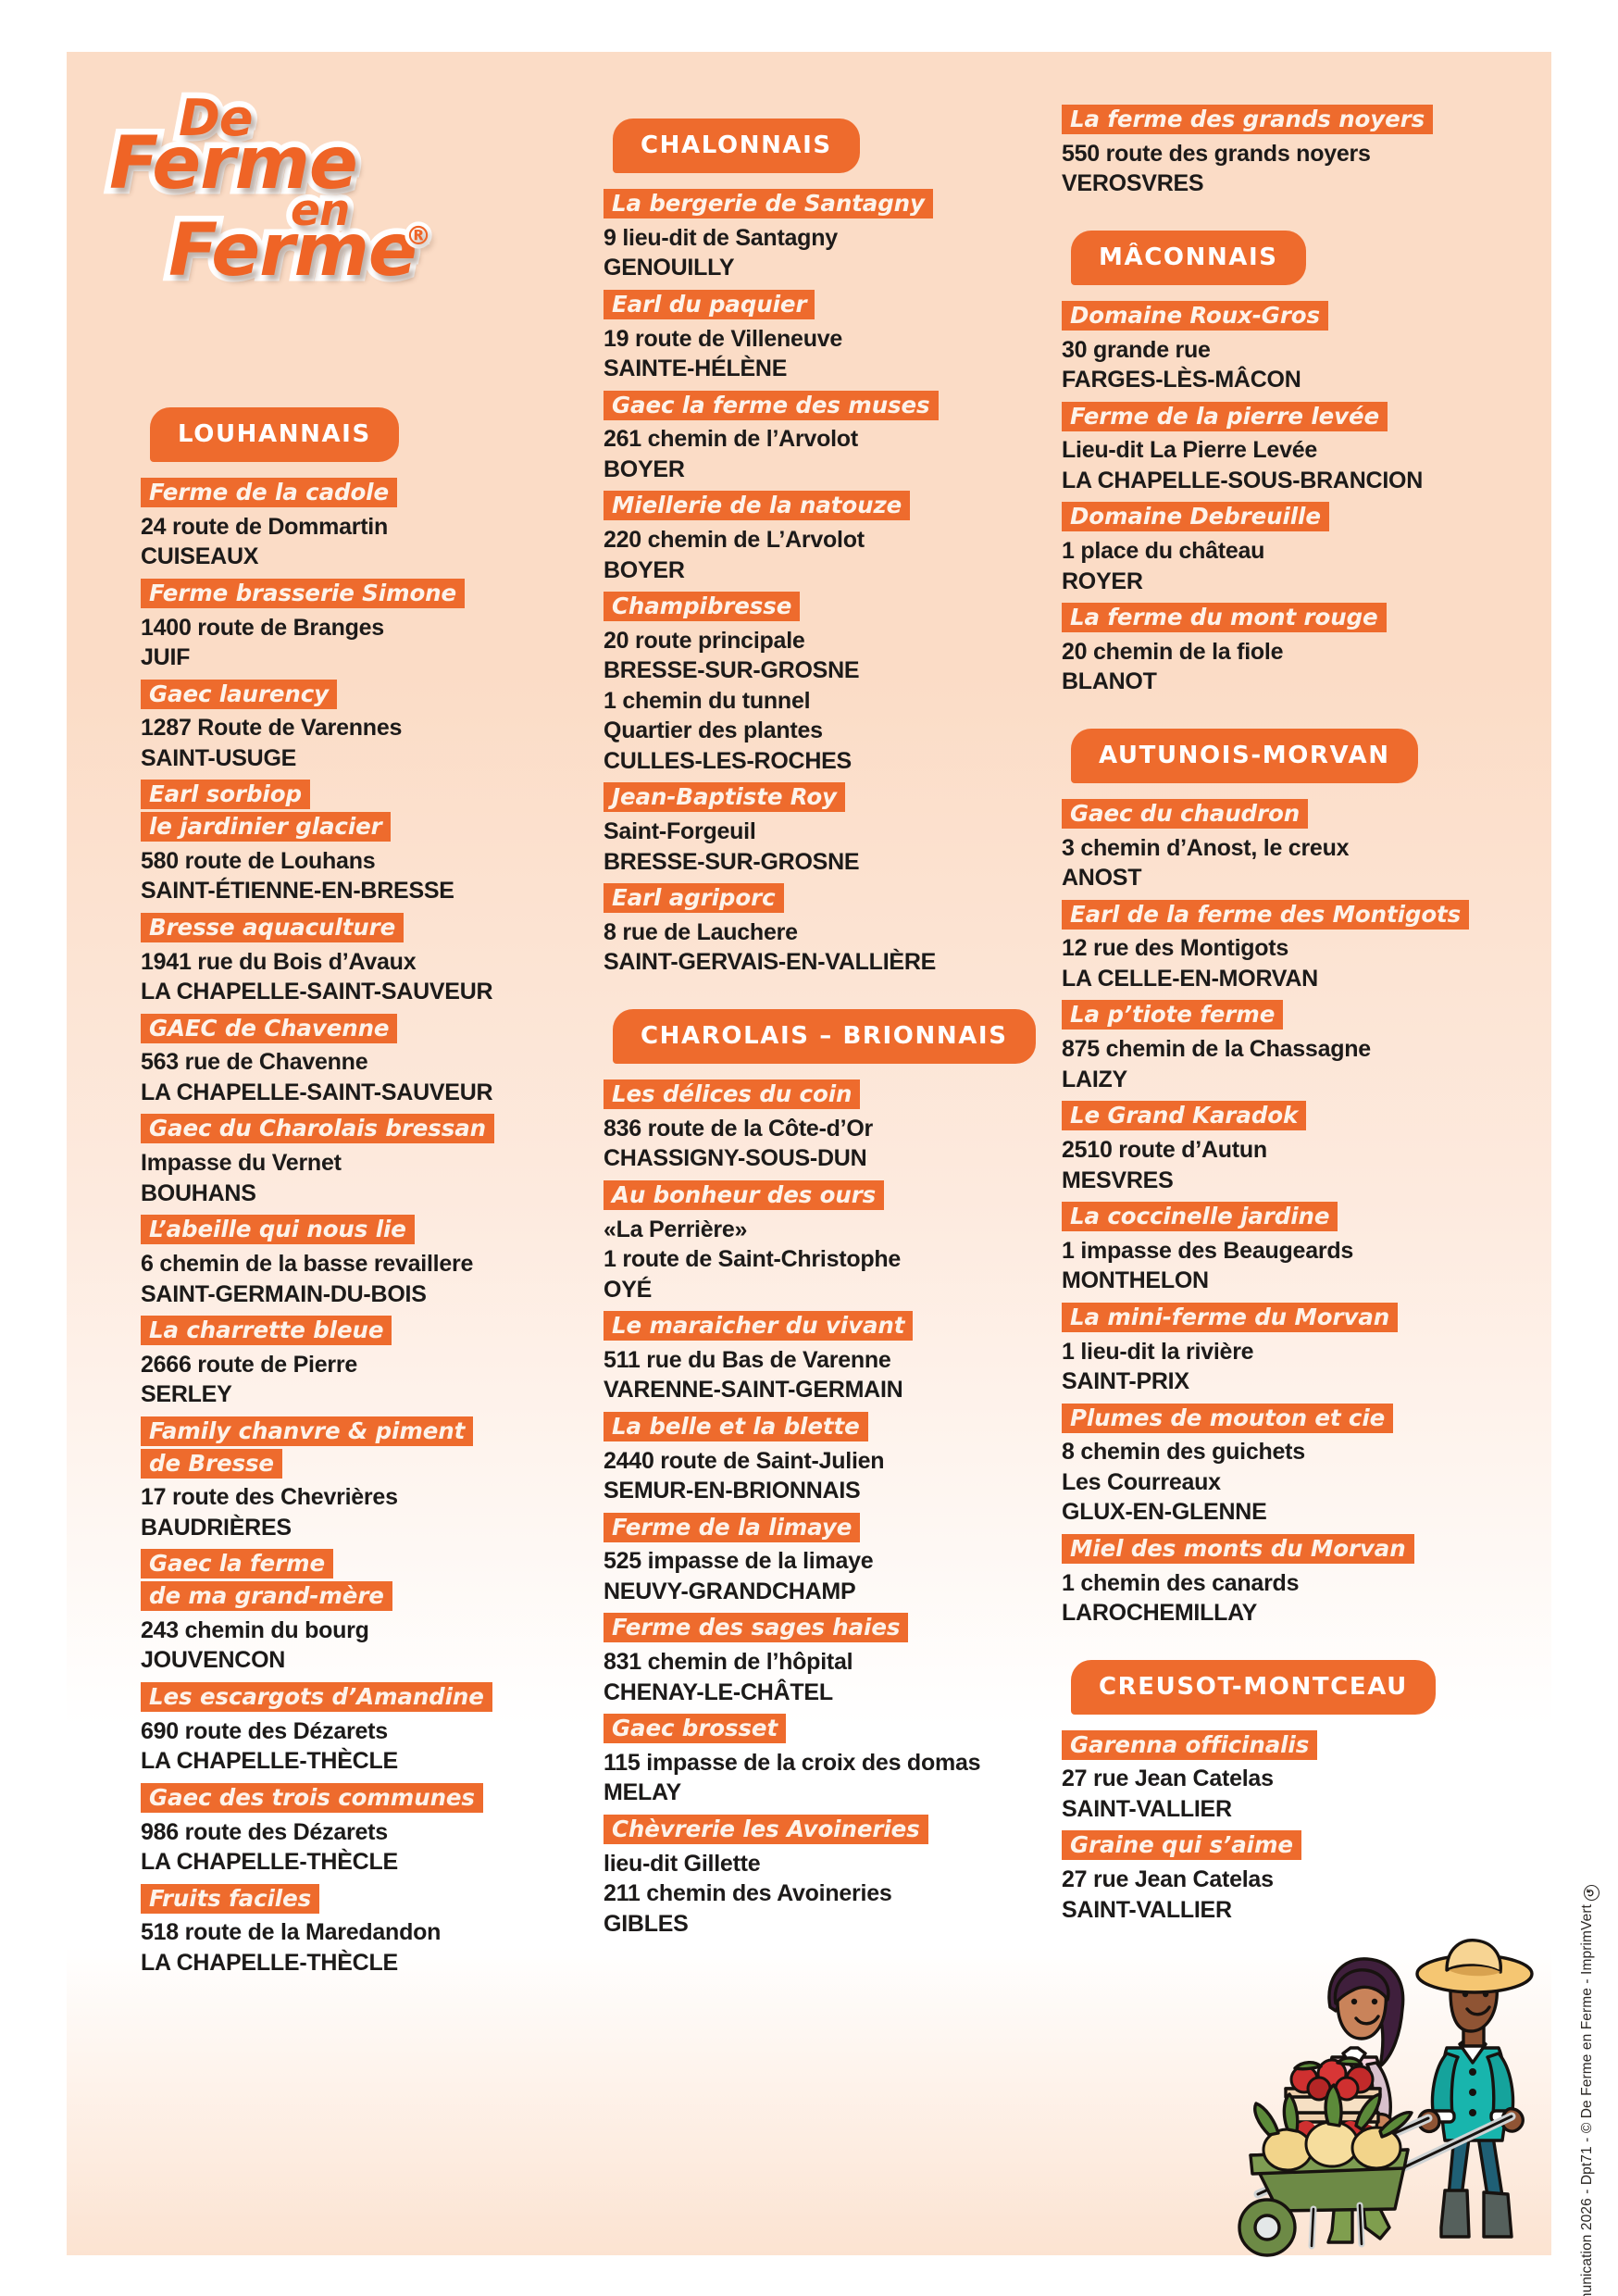 Image resolution: width=1618 pixels, height=2296 pixels. I want to click on farm-name-line: Le maraicher du vivant, so click(759, 1326).